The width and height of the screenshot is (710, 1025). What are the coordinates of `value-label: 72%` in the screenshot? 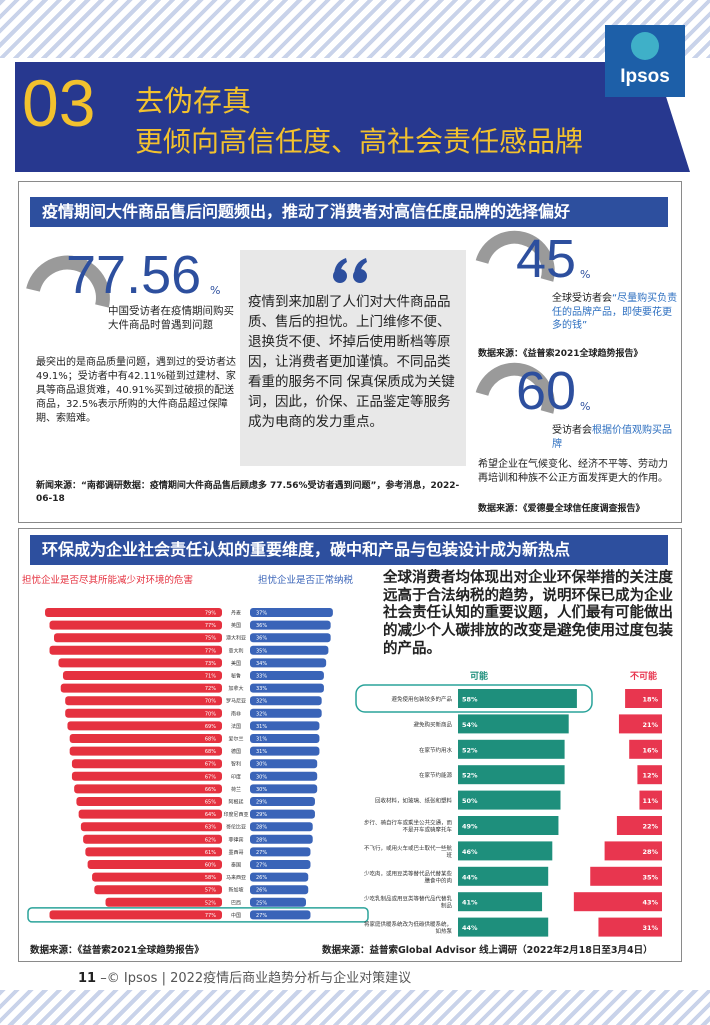 It's located at (210, 689).